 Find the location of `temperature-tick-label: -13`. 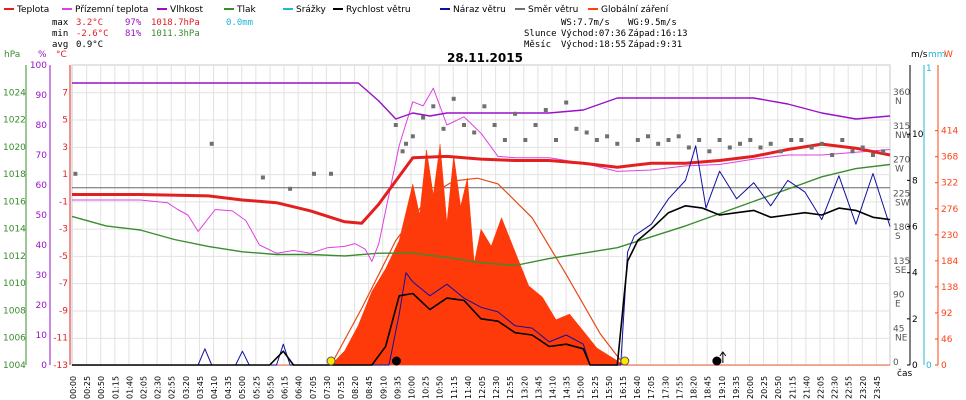

temperature-tick-label: -13 is located at coordinates (60, 366).